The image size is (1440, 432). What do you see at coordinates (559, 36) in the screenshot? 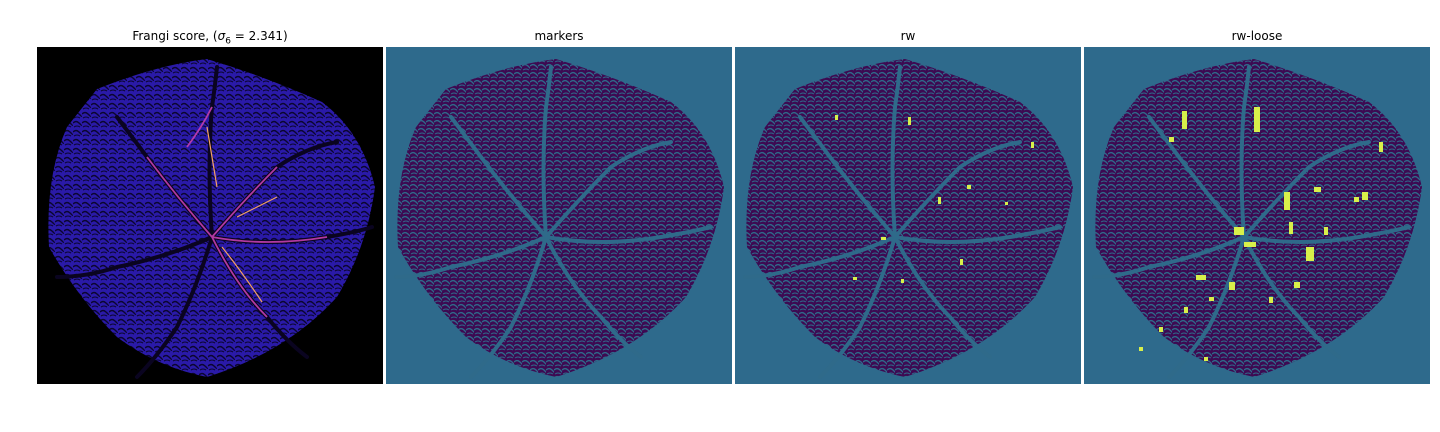
I see `panel-title-markers: markers` at bounding box center [559, 36].